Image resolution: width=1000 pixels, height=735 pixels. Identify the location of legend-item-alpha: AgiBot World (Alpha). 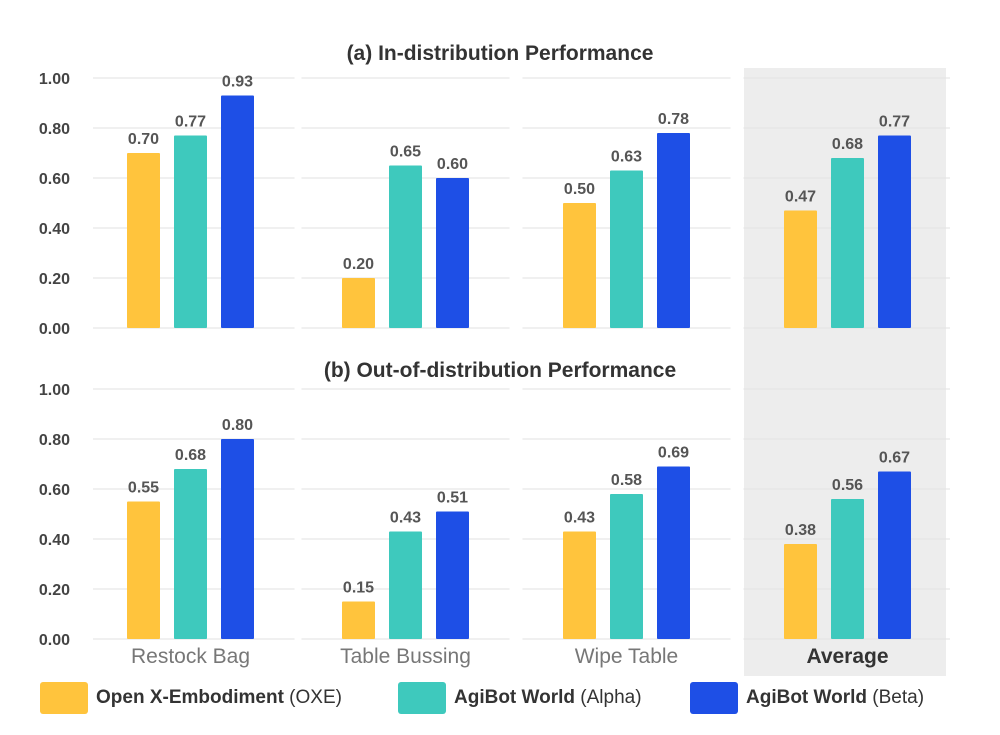
(520, 698).